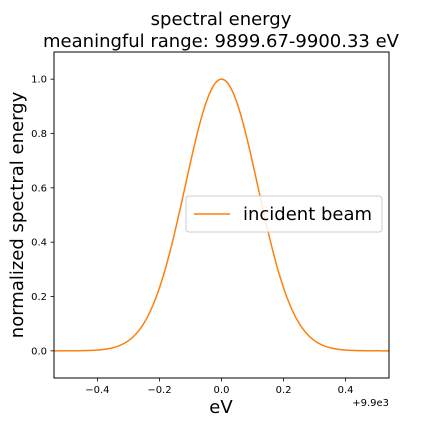  What do you see at coordinates (370, 403) in the screenshot?
I see `x-axis-offset-label: +9.9e3` at bounding box center [370, 403].